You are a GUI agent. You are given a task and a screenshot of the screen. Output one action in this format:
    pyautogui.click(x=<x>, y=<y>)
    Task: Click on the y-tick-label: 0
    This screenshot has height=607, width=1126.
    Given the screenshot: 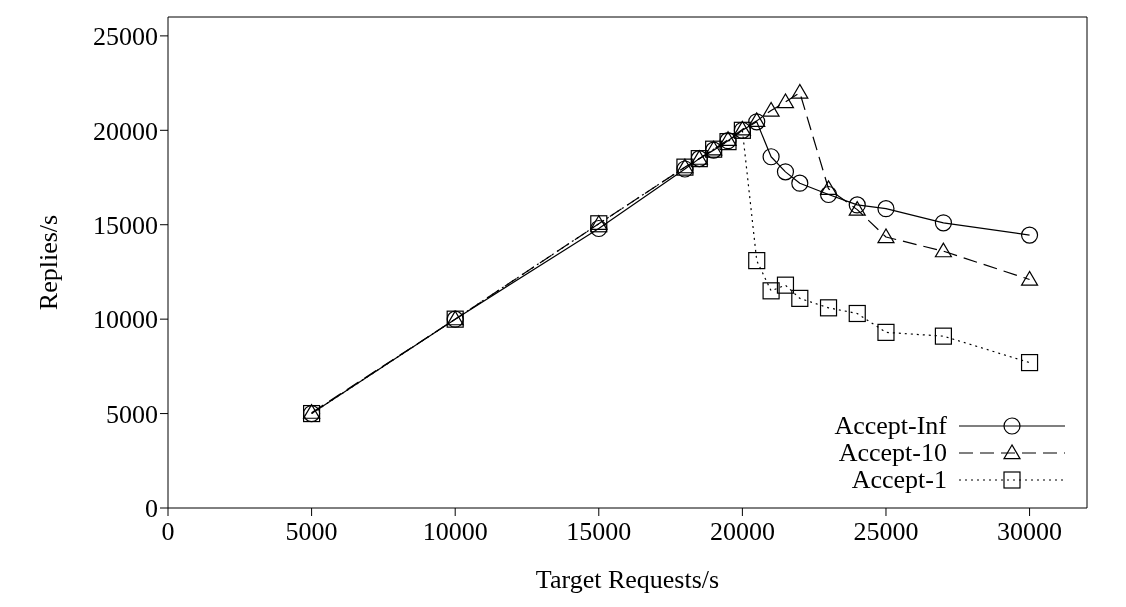 What is the action you would take?
    pyautogui.click(x=151, y=509)
    